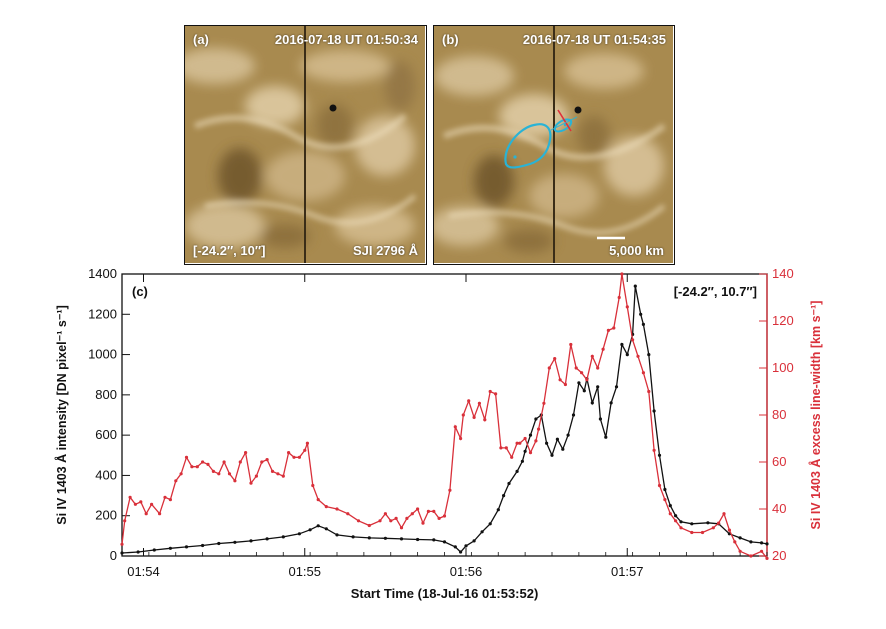  I want to click on x-tick-label: 01:54, so click(143, 571).